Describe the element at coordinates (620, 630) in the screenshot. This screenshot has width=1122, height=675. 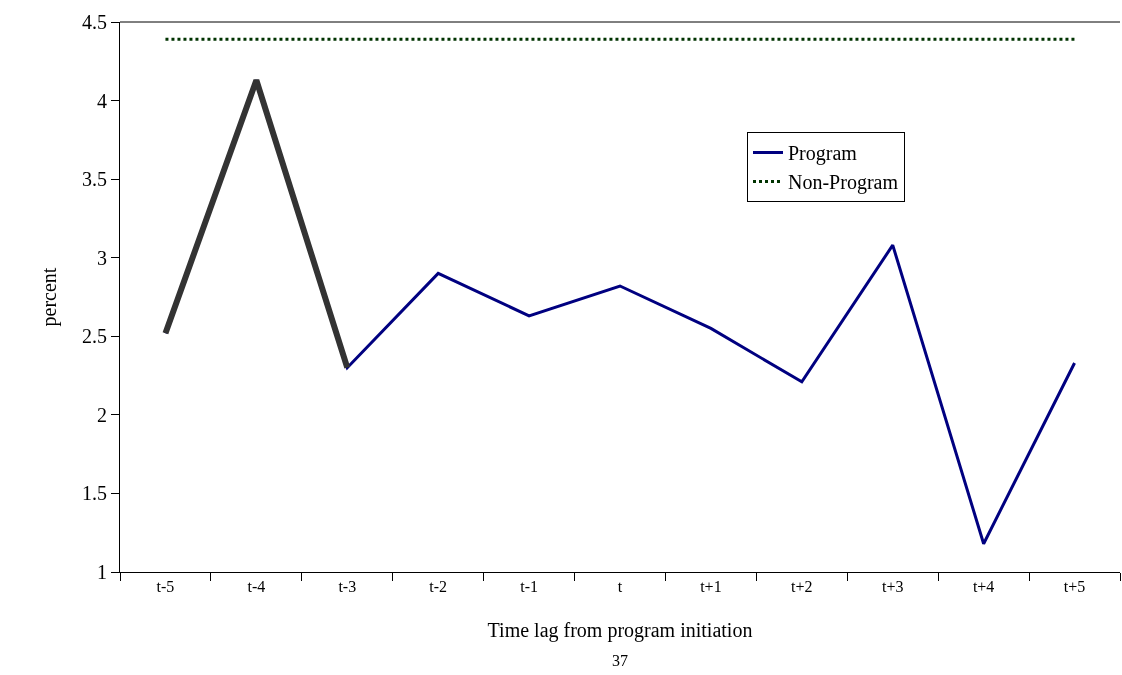
I see `x-axis-title: Time lag from program initiation` at that location.